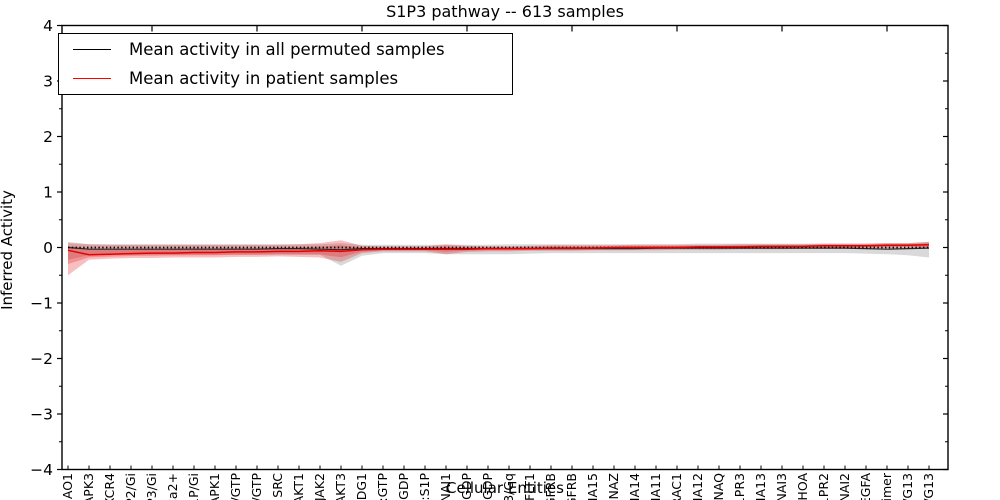 The width and height of the screenshot is (1000, 500). Describe the element at coordinates (48, 193) in the screenshot. I see `y-tick-label: 1` at that location.